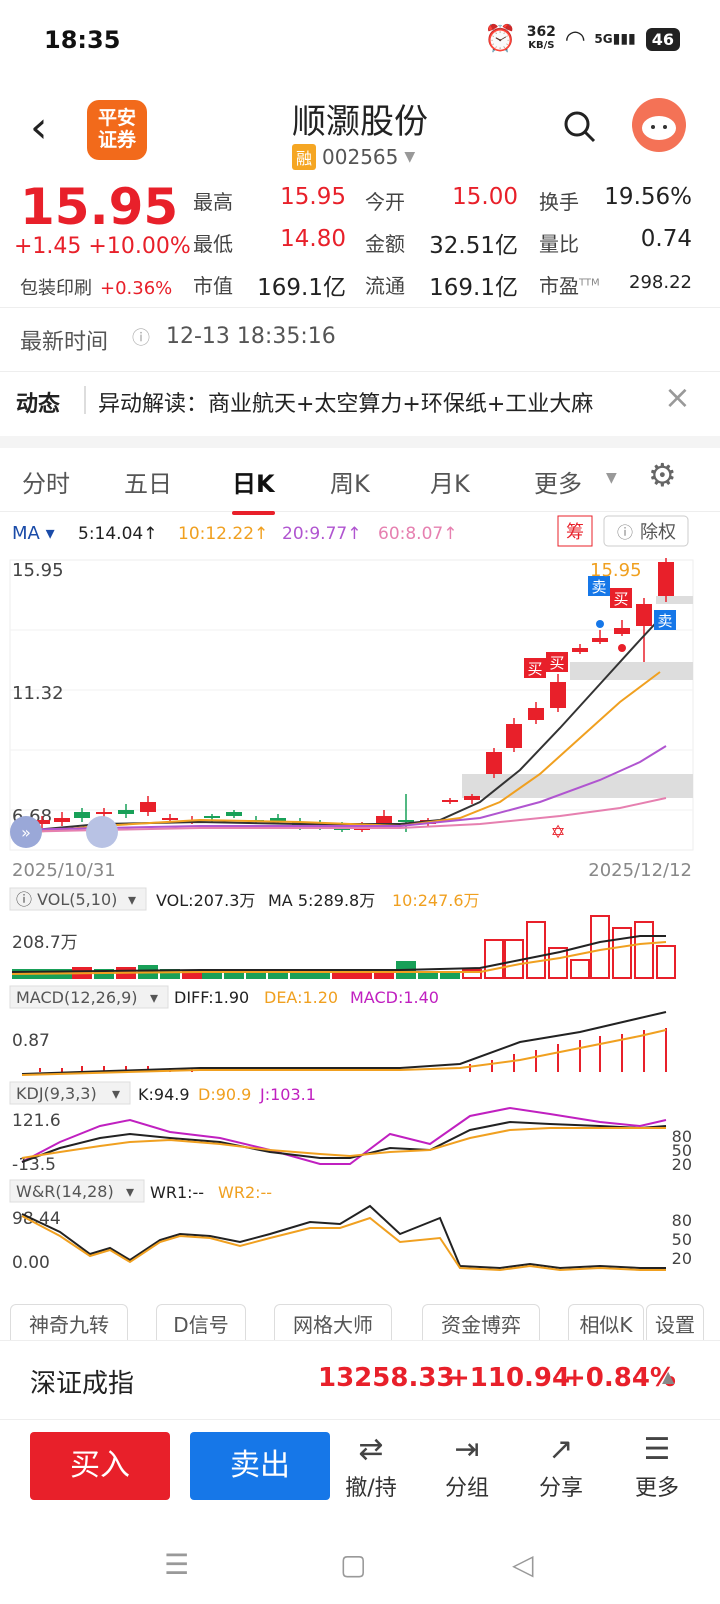 This screenshot has height=1604, width=720. I want to click on action-3: ☰ 更多, so click(657, 1467).